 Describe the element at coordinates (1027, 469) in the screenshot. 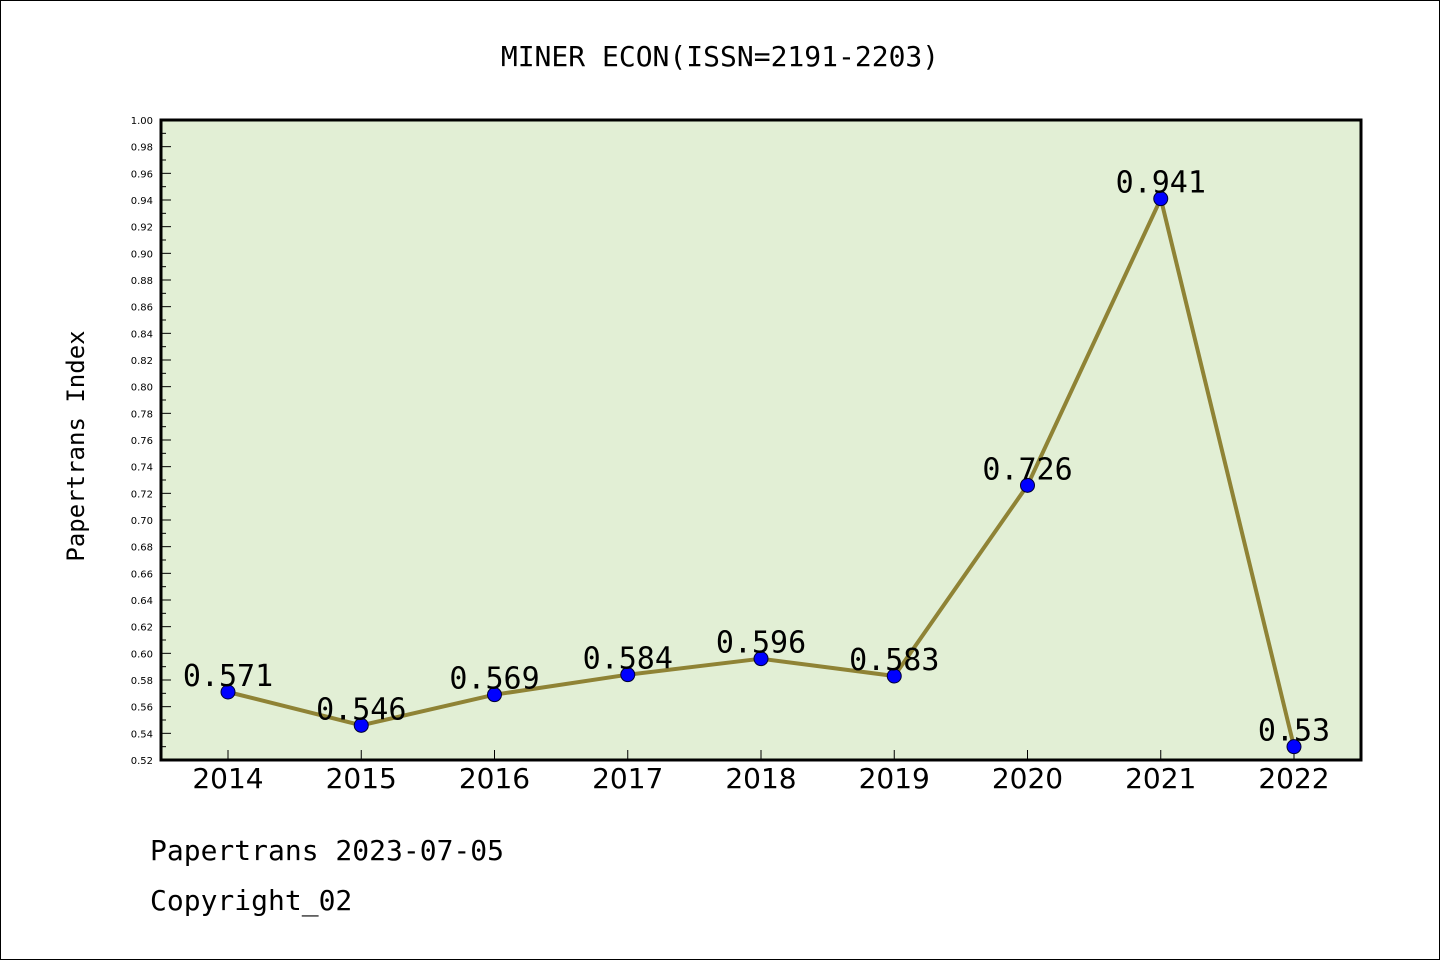

I see `data-label: 0.726` at that location.